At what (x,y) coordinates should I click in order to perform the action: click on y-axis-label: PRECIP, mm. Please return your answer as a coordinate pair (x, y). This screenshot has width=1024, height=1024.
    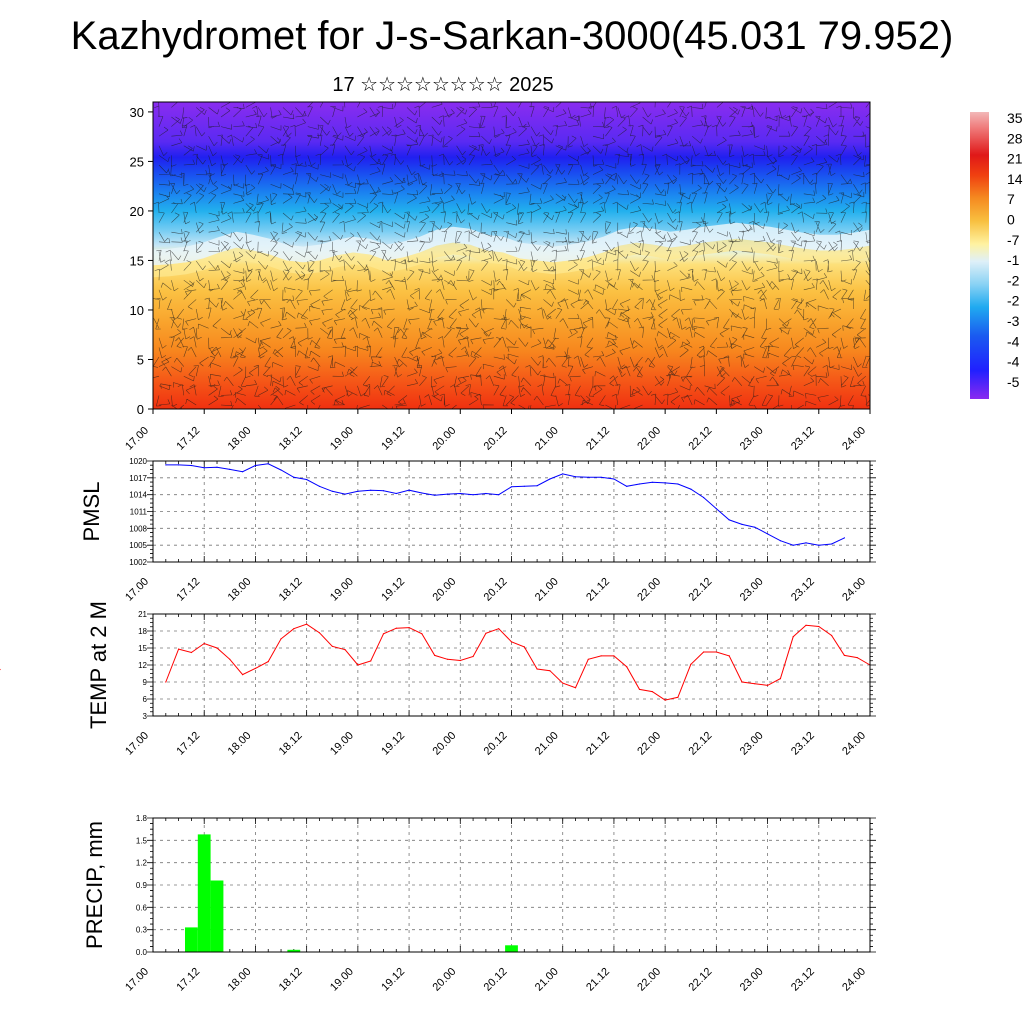
    Looking at the image, I should click on (94, 885).